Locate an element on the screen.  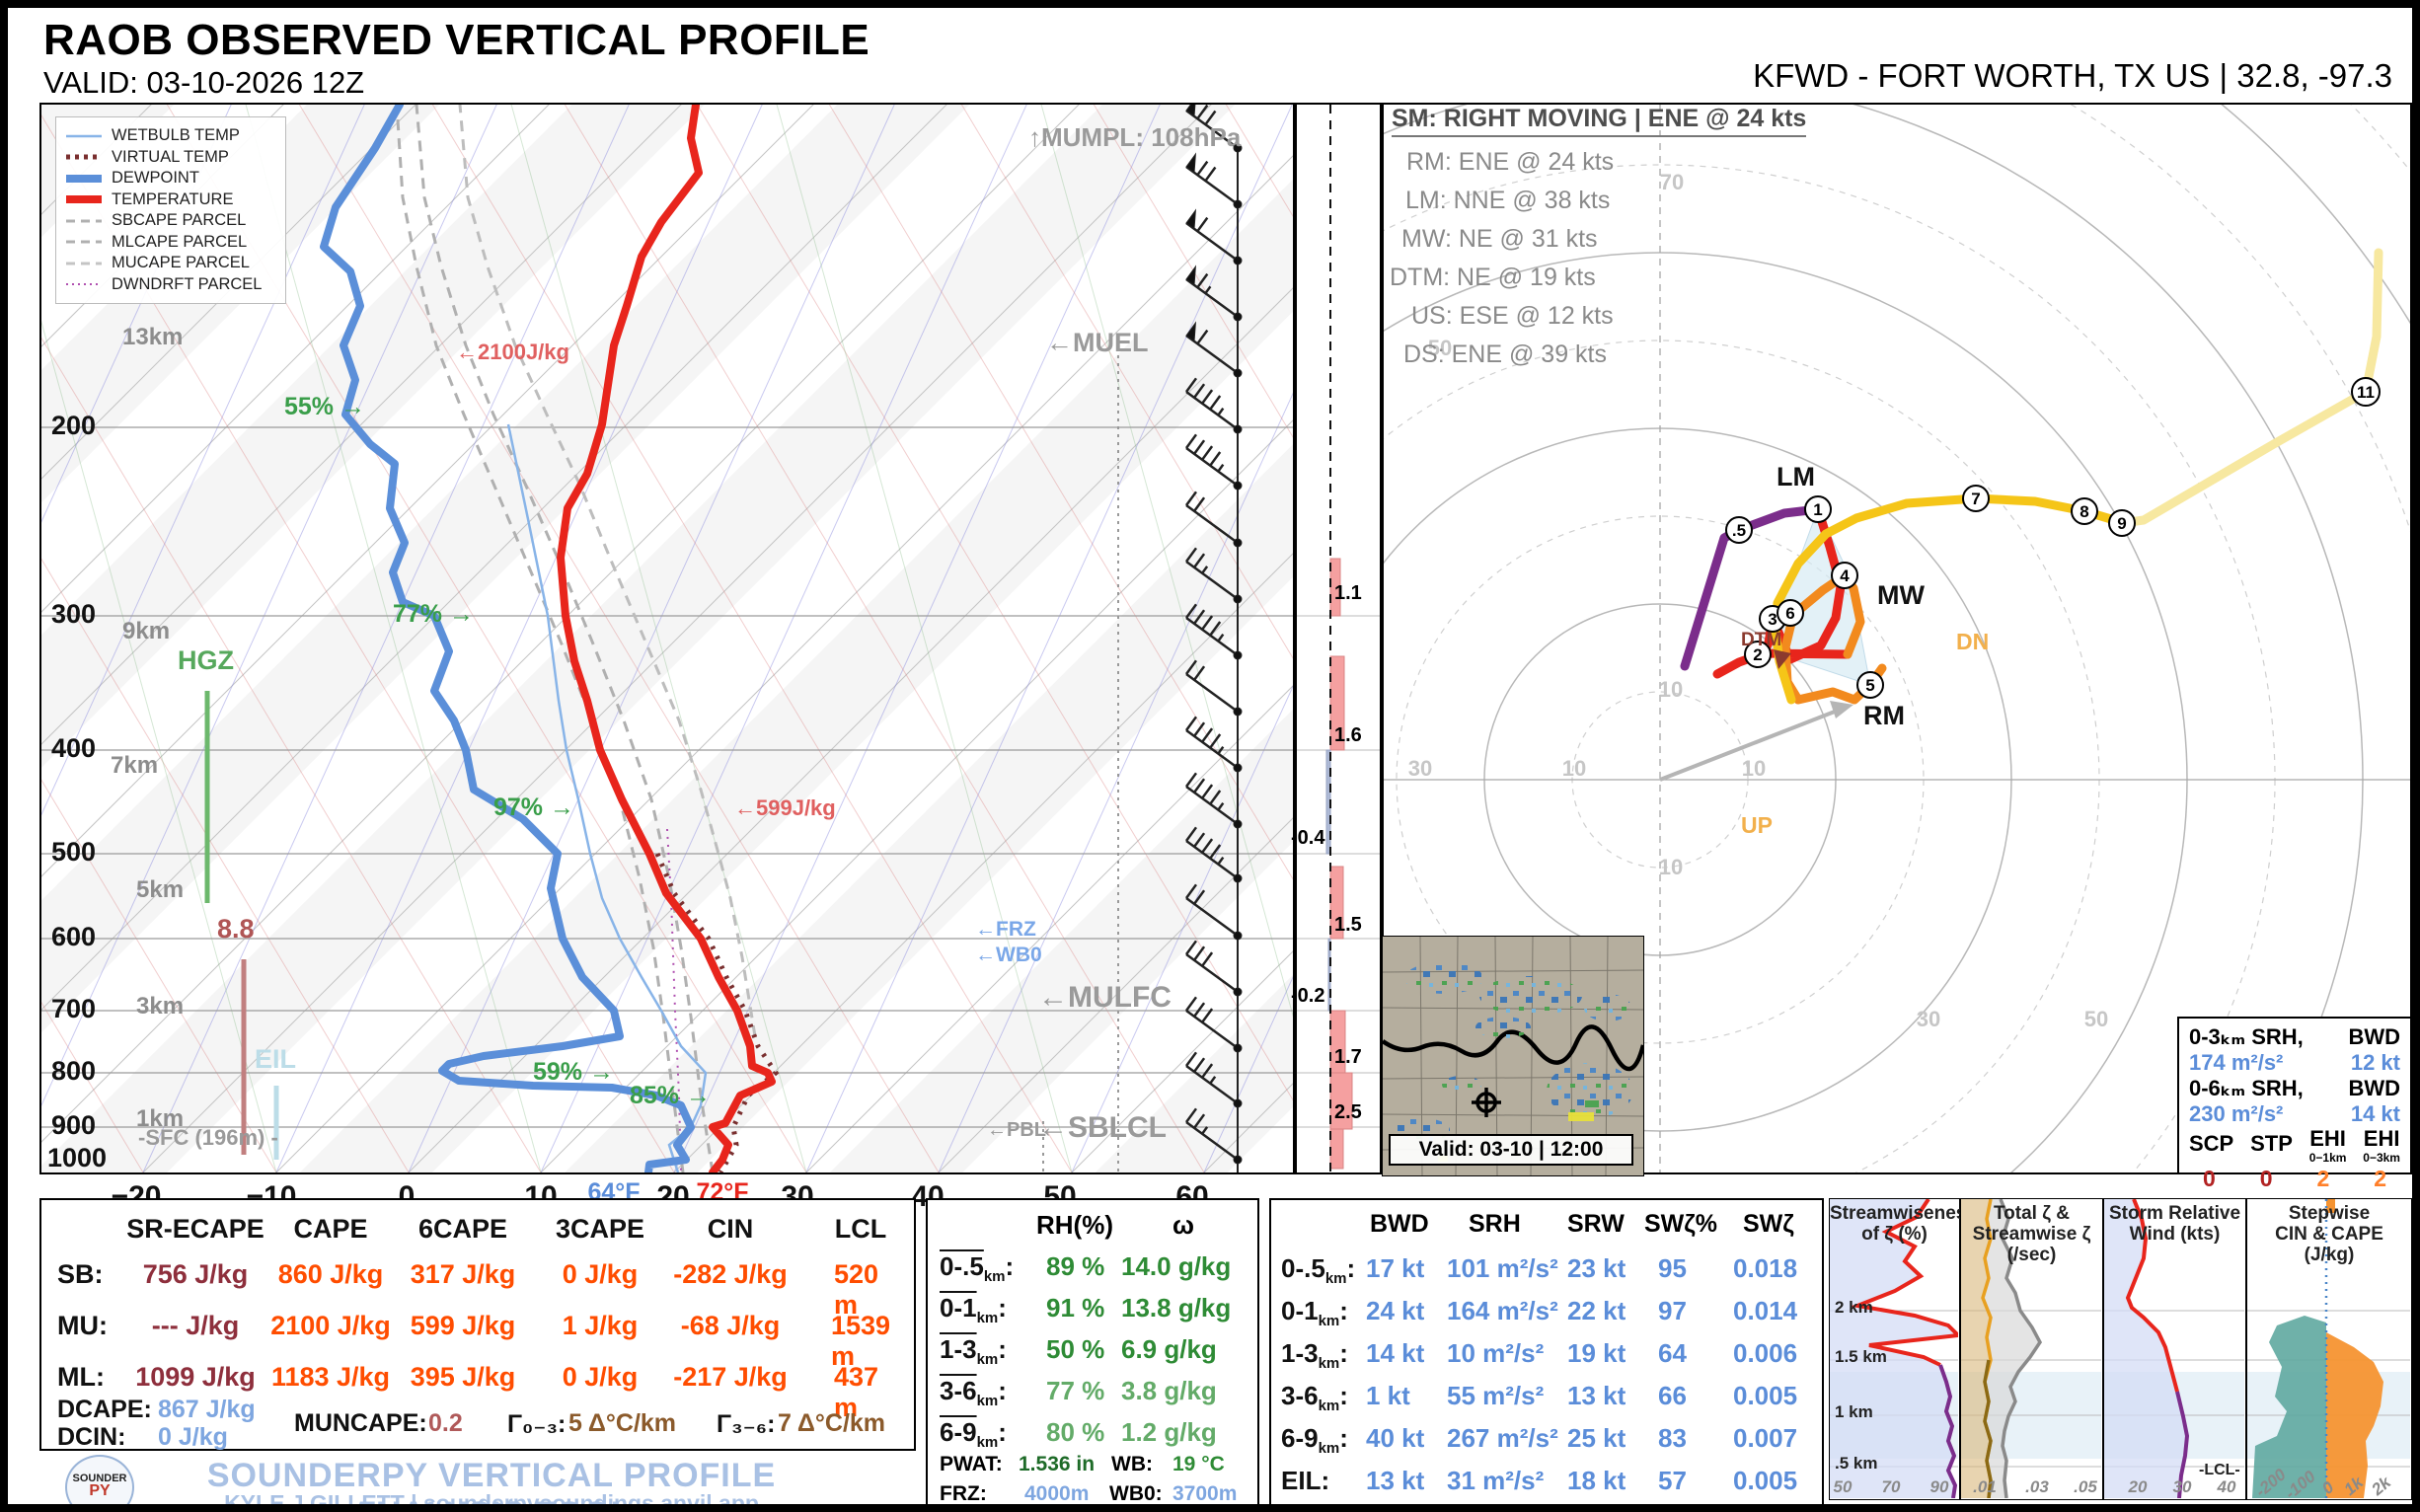
srw-eil: 18 kt is located at coordinates (1596, 1481).